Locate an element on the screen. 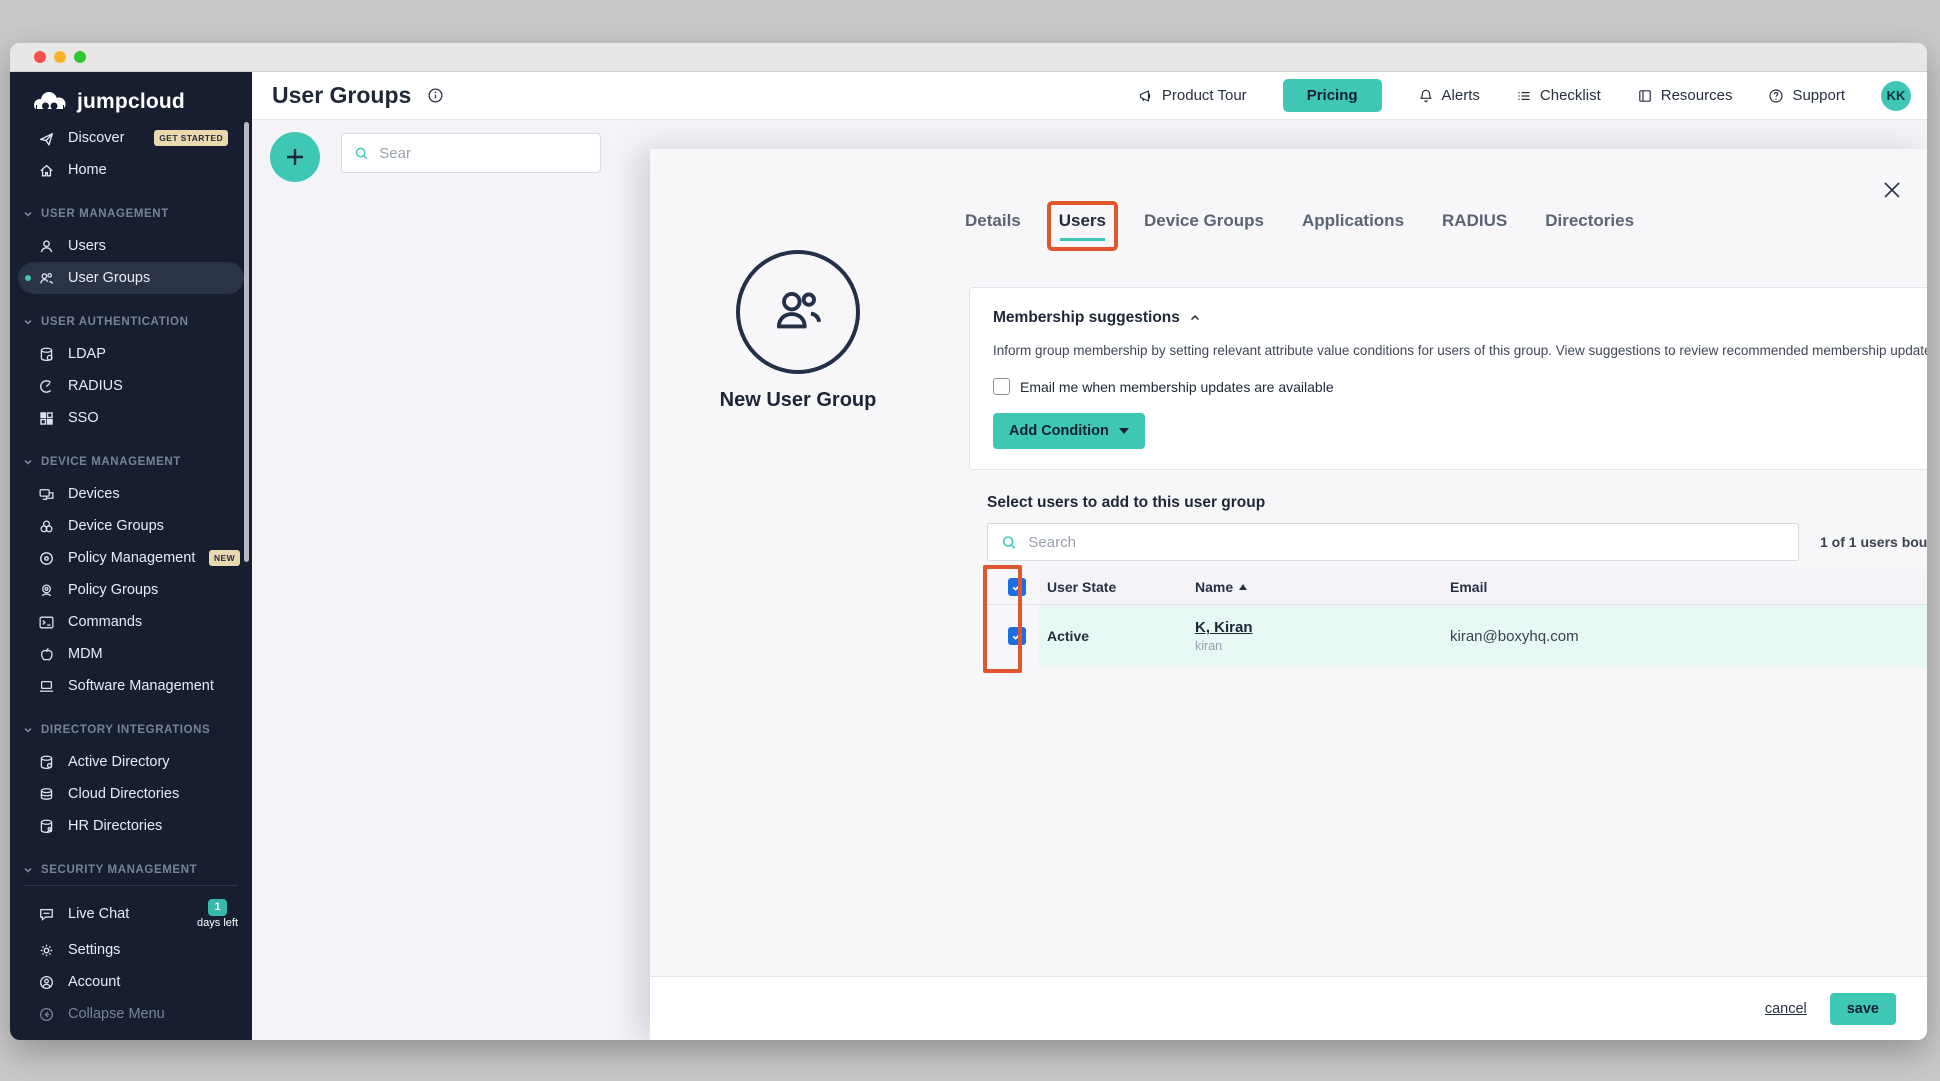  sidebar-item-account: Account is located at coordinates (131, 982).